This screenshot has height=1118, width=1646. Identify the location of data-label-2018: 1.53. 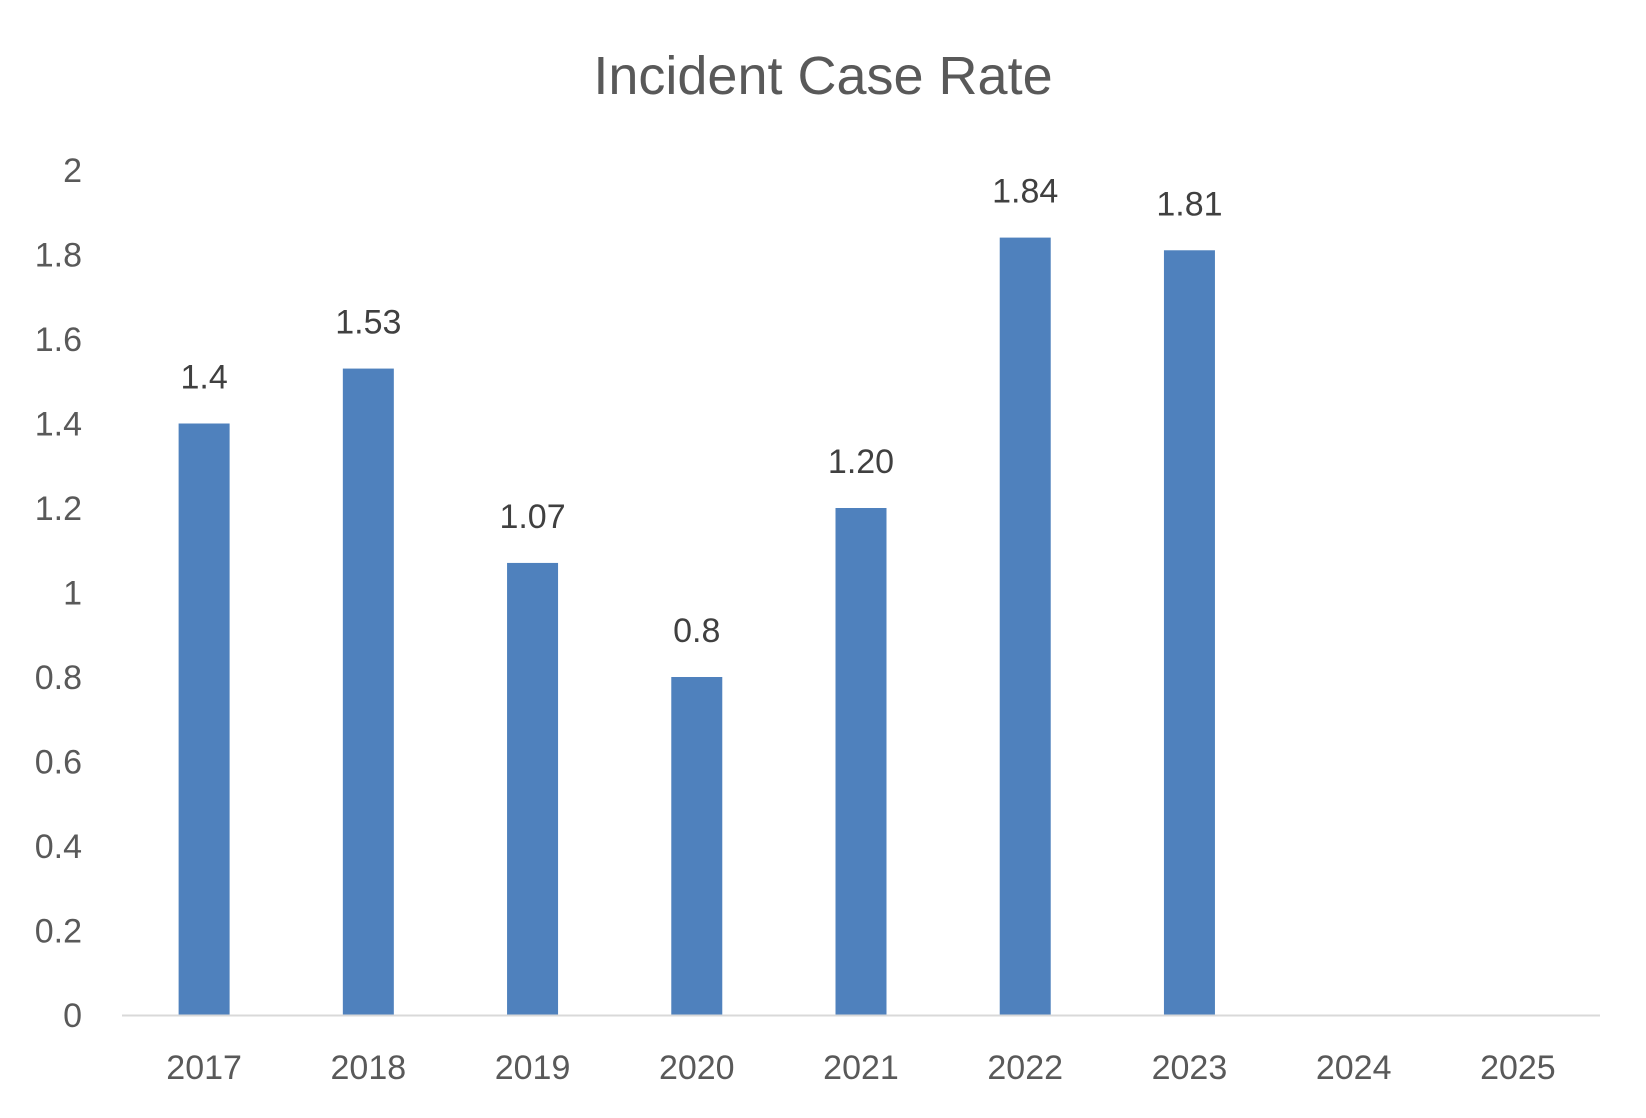
(368, 323).